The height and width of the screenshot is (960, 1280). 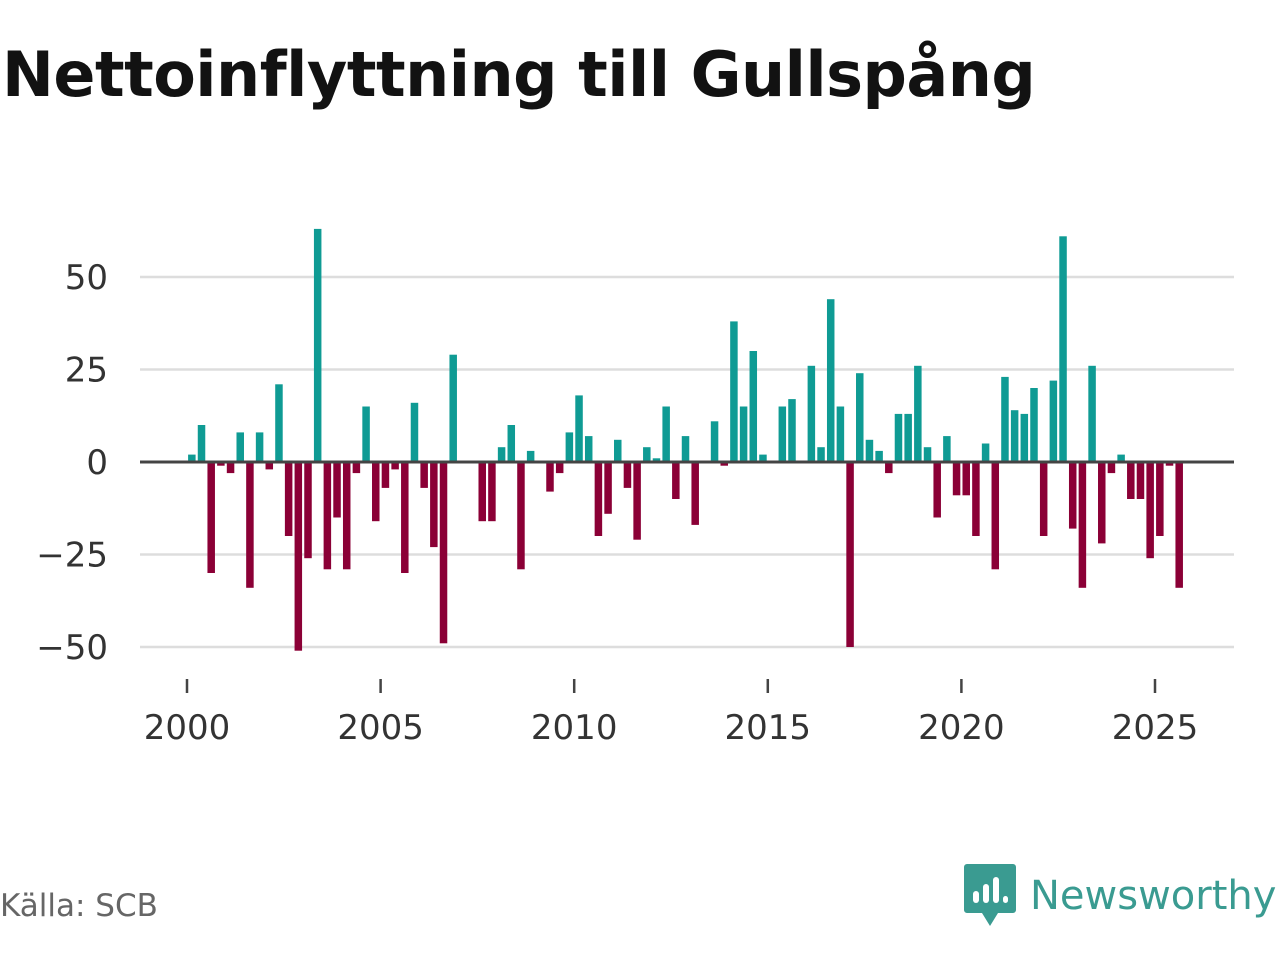 I want to click on x-tick-label: 2000, so click(x=187, y=728).